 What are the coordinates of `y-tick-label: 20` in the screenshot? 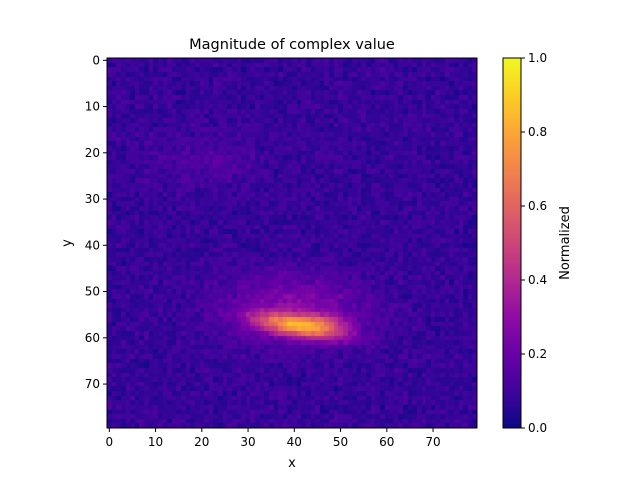 It's located at (92, 153).